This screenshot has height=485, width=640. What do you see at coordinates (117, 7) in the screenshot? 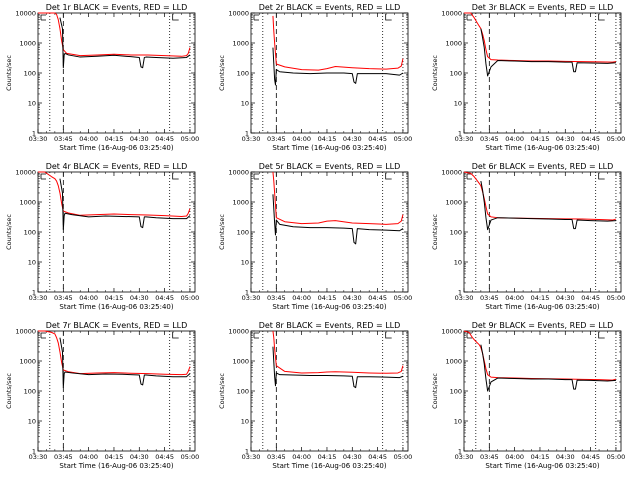
I see `chart-title: Det 1r BLACK = Events, RED = LLD` at bounding box center [117, 7].